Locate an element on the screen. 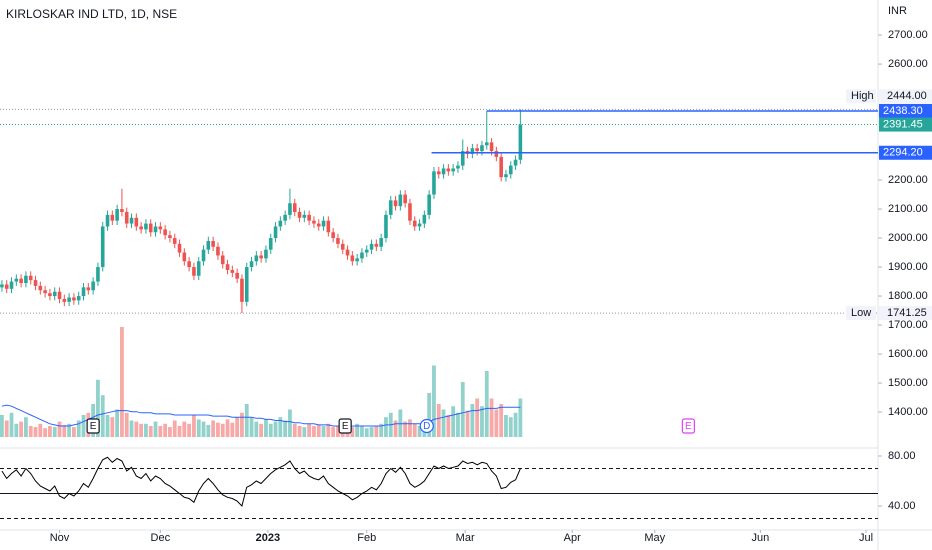 The height and width of the screenshot is (550, 932). event-label: D is located at coordinates (426, 426).